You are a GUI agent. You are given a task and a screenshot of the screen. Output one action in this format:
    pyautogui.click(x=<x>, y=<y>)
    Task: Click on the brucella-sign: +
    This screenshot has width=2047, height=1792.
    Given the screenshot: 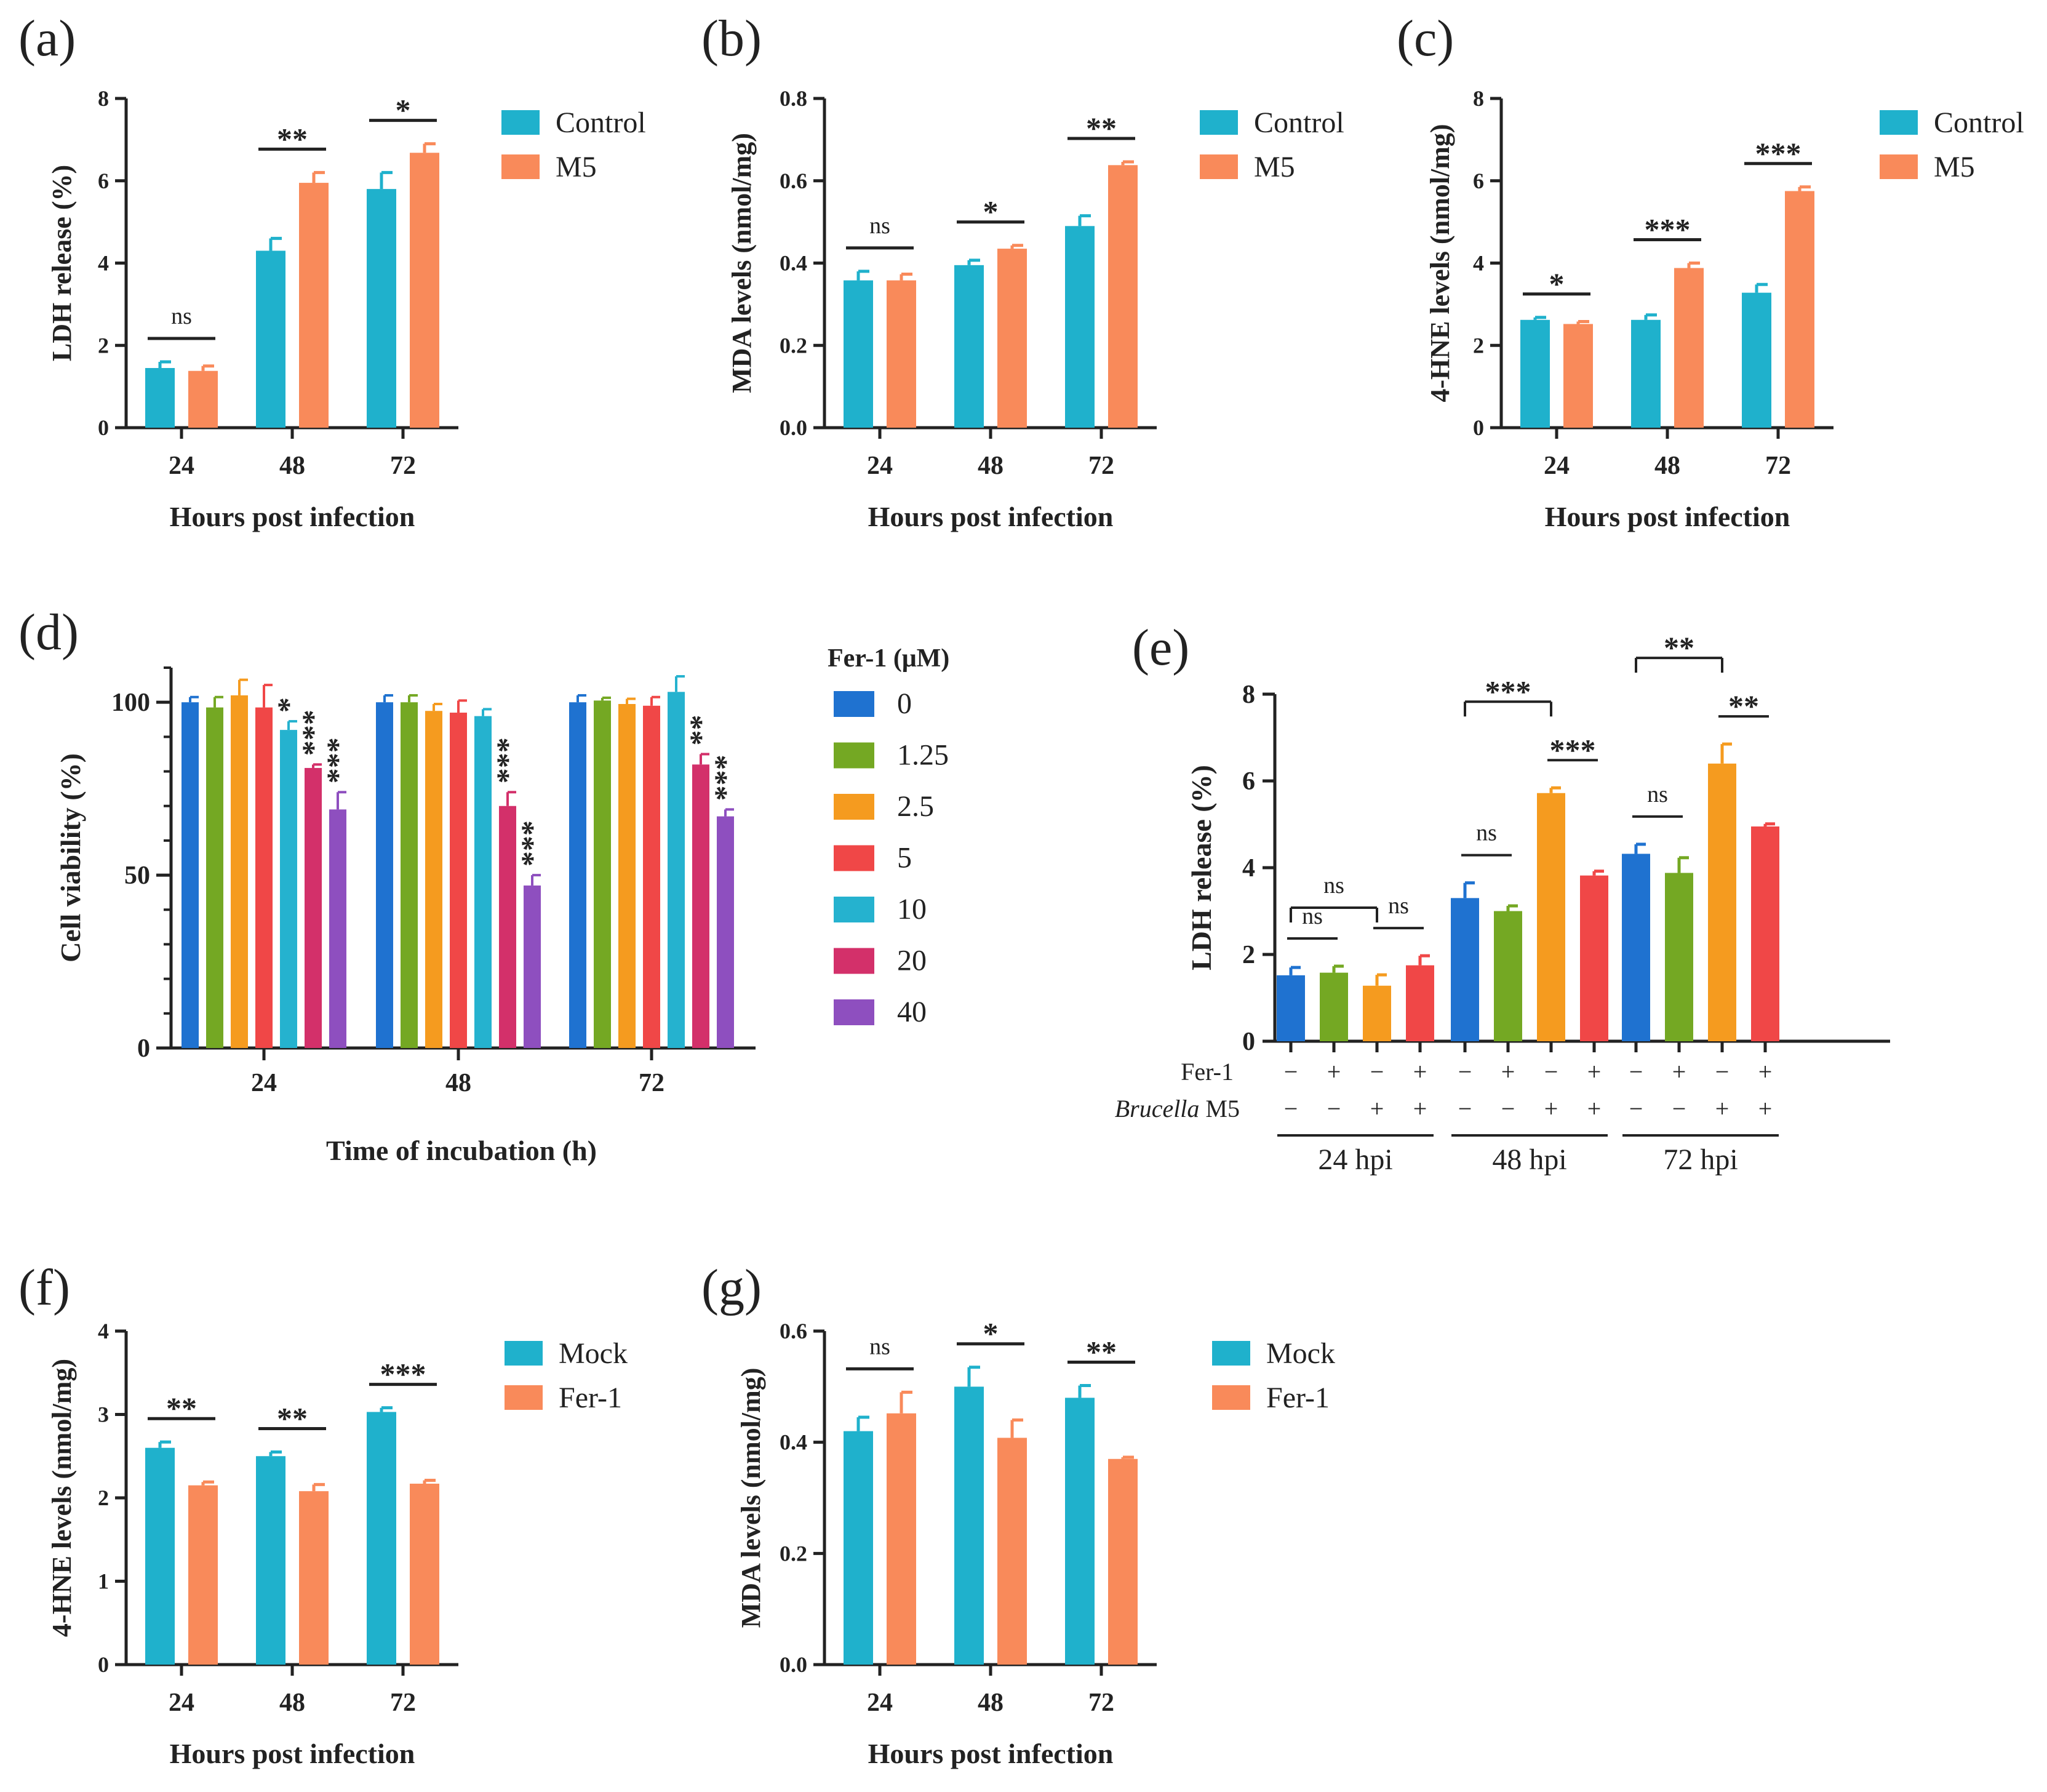 What is the action you would take?
    pyautogui.click(x=1766, y=1108)
    